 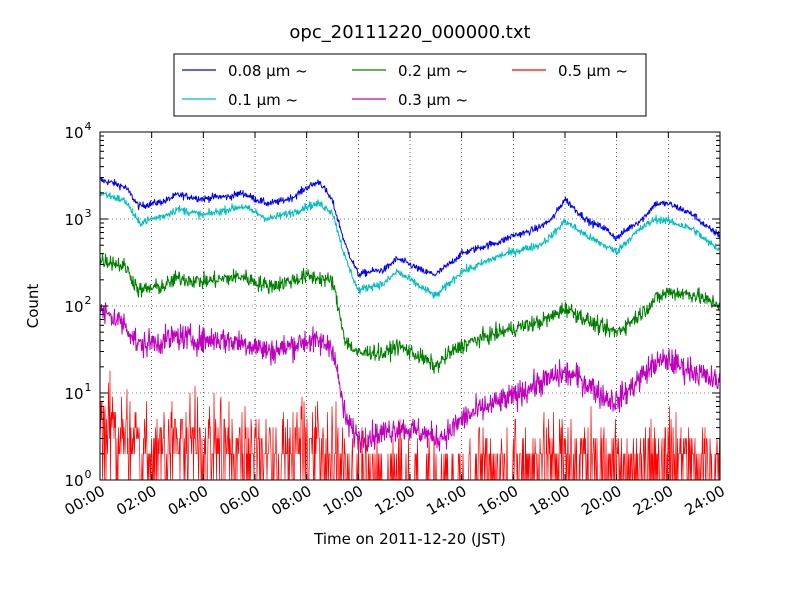 I want to click on x-axis-label: Time on 2011-12-20 (JST), so click(x=409, y=539).